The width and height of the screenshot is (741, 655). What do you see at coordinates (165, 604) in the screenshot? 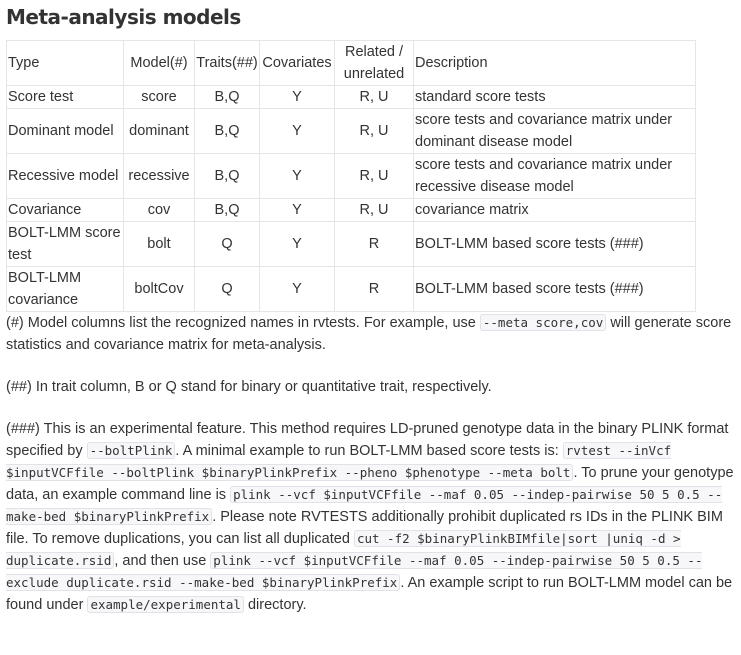
I see `code-example-directory: example/experimental` at bounding box center [165, 604].